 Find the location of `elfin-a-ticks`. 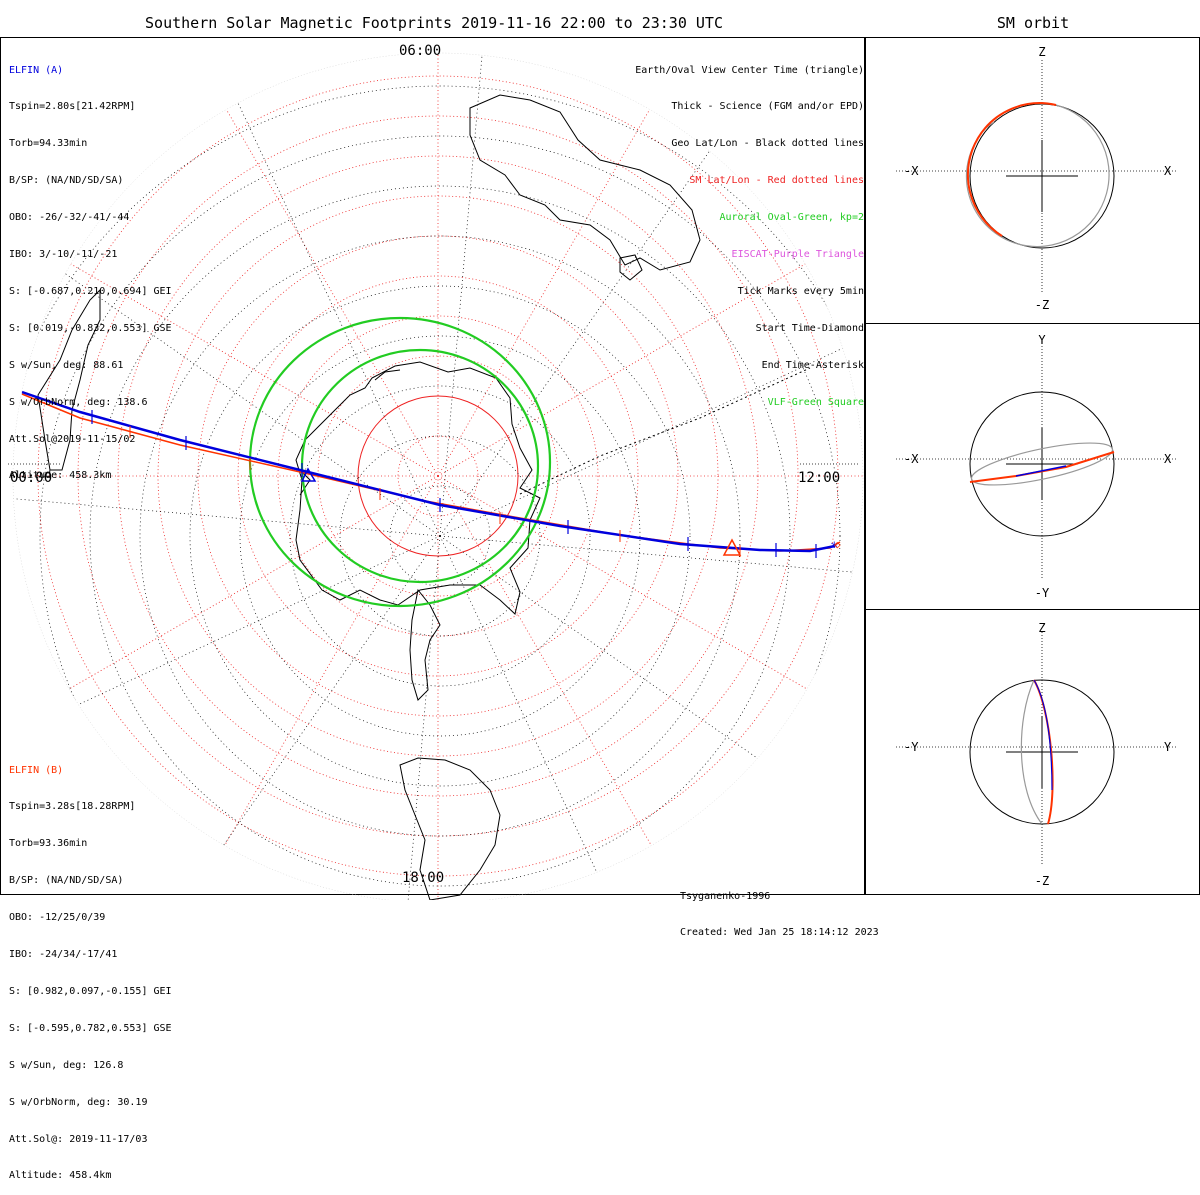

elfin-a-ticks is located at coordinates (454, 484).